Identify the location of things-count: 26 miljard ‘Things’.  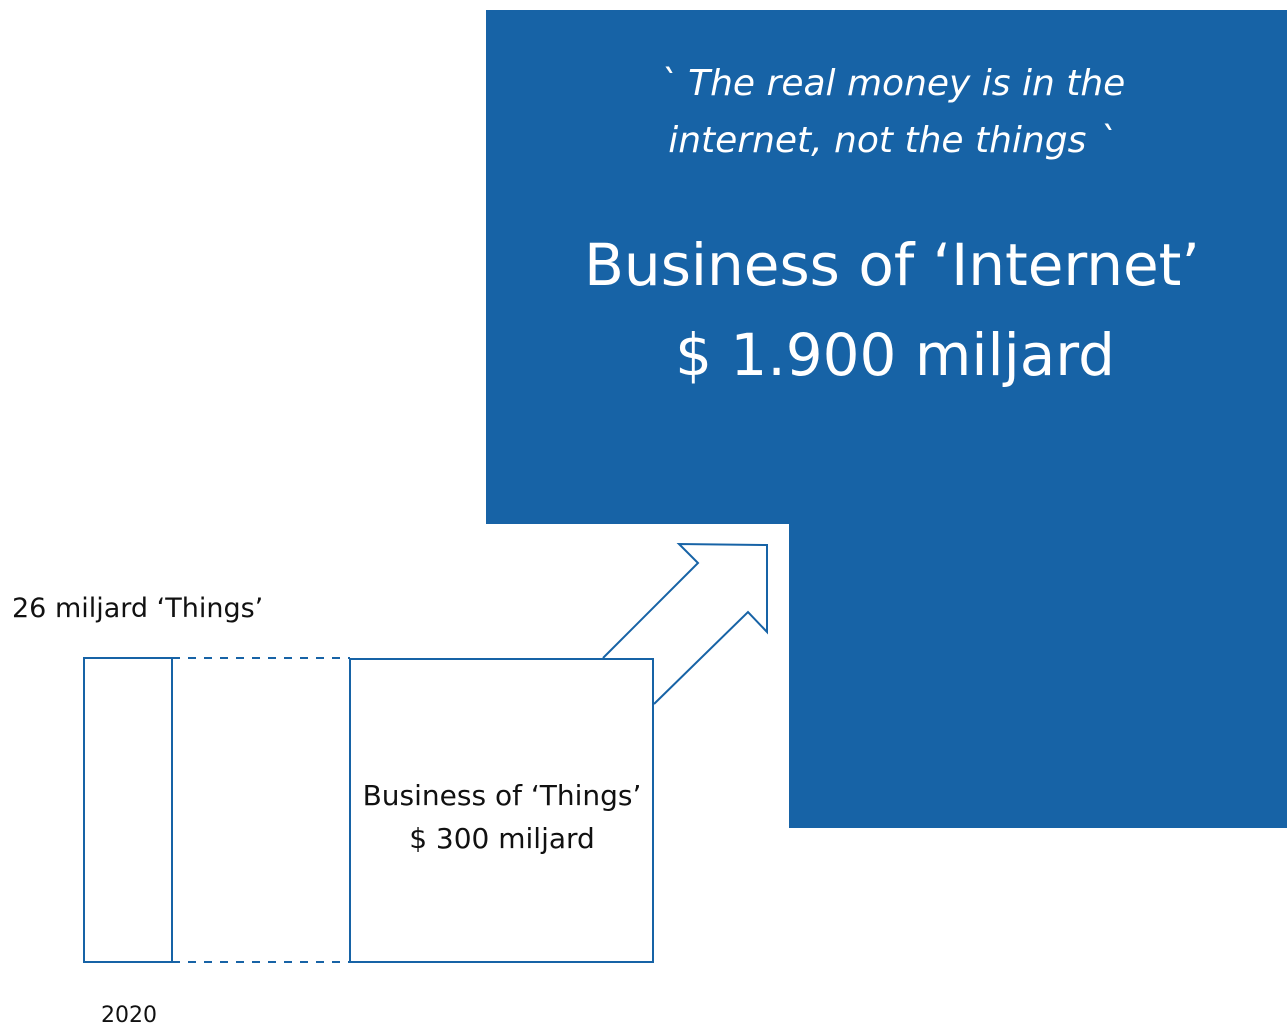
(137, 608).